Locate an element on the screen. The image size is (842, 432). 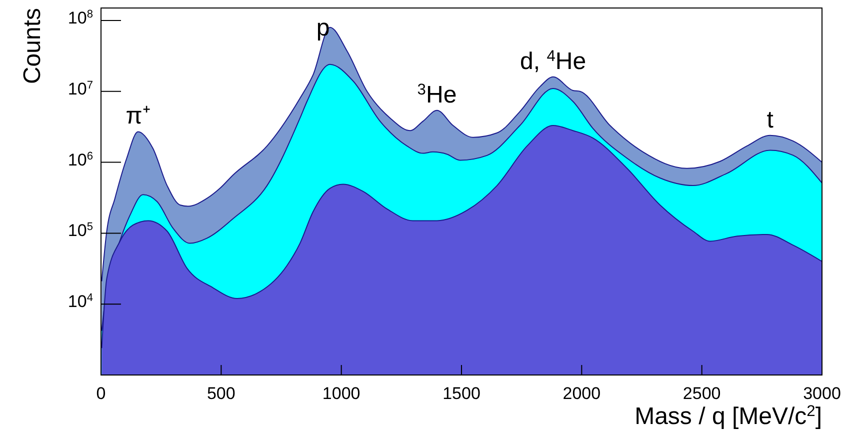
annotation: $^{3}$He is located at coordinates (437, 94).